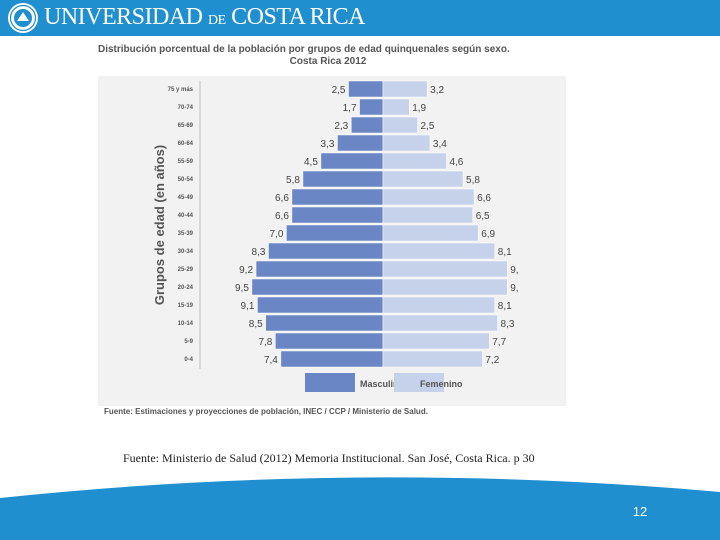 The width and height of the screenshot is (720, 540). What do you see at coordinates (419, 382) in the screenshot?
I see `legend-swatch-femenino` at bounding box center [419, 382].